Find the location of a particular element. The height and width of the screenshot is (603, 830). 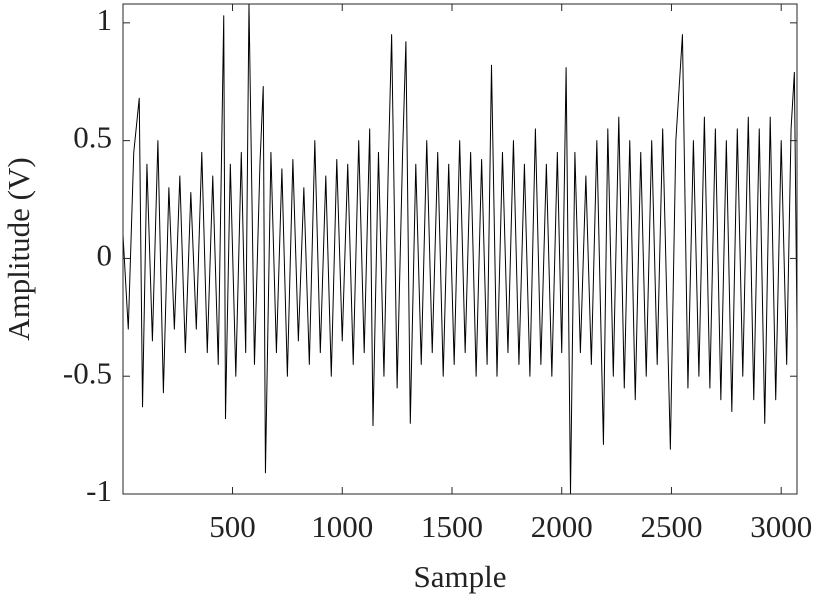

x-axis-label: Sample is located at coordinates (460, 576).